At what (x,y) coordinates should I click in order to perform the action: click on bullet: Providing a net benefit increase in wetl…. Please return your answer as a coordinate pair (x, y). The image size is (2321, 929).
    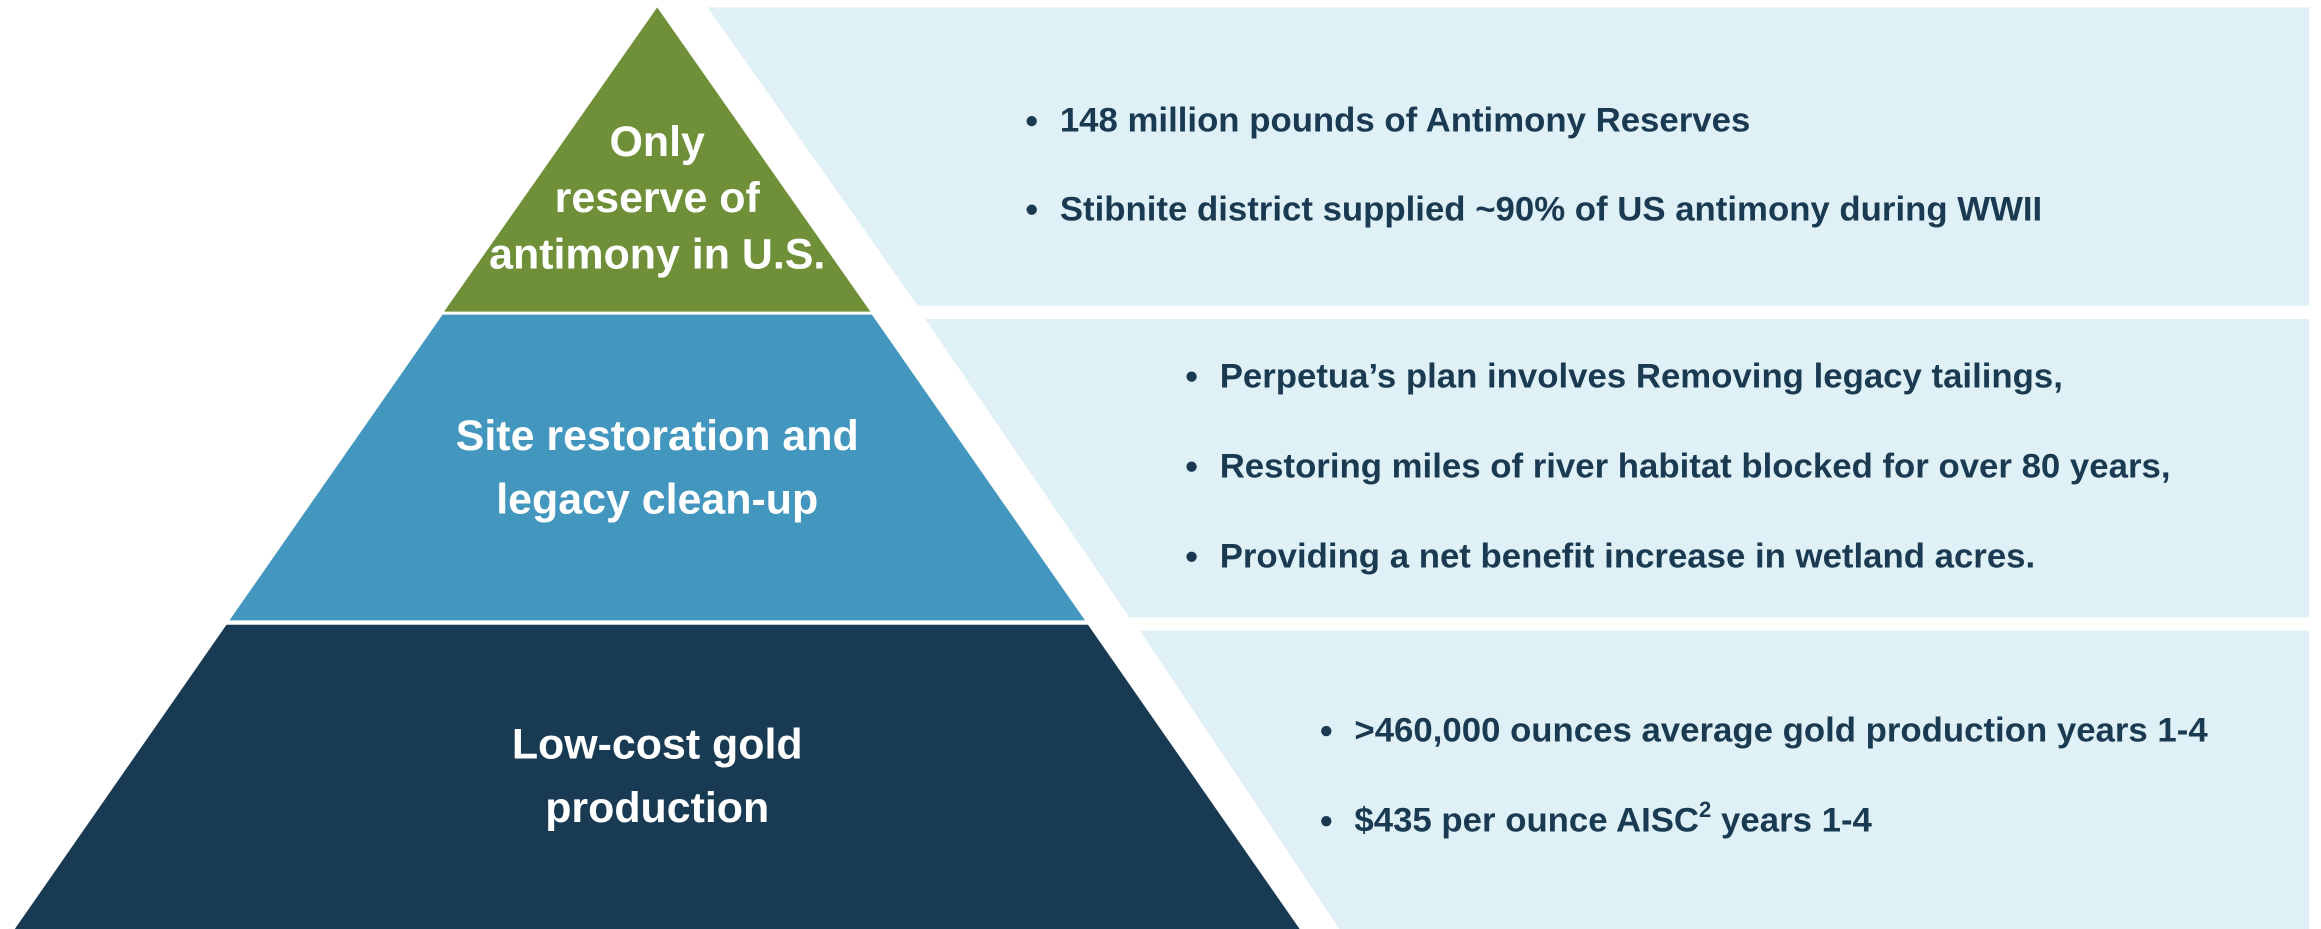
    Looking at the image, I should click on (1627, 556).